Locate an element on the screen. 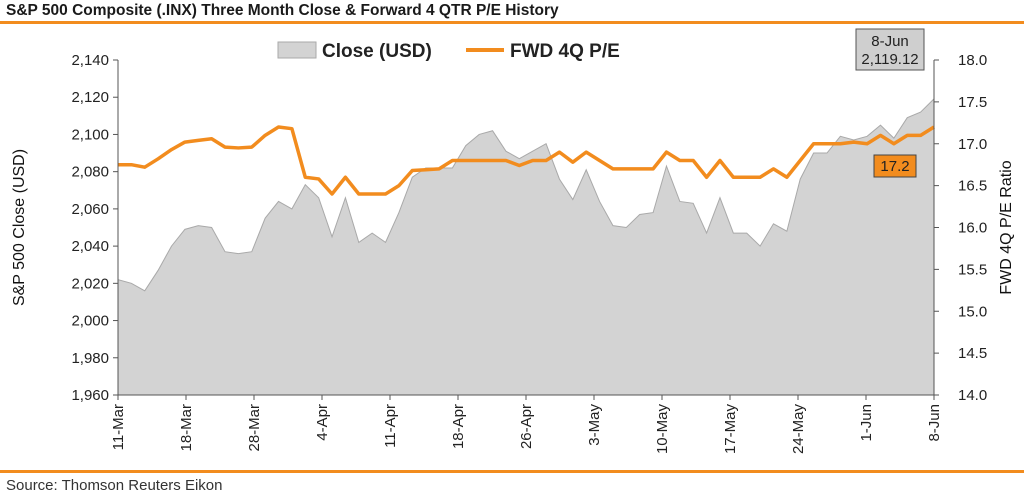  top-accent-rule is located at coordinates (512, 22).